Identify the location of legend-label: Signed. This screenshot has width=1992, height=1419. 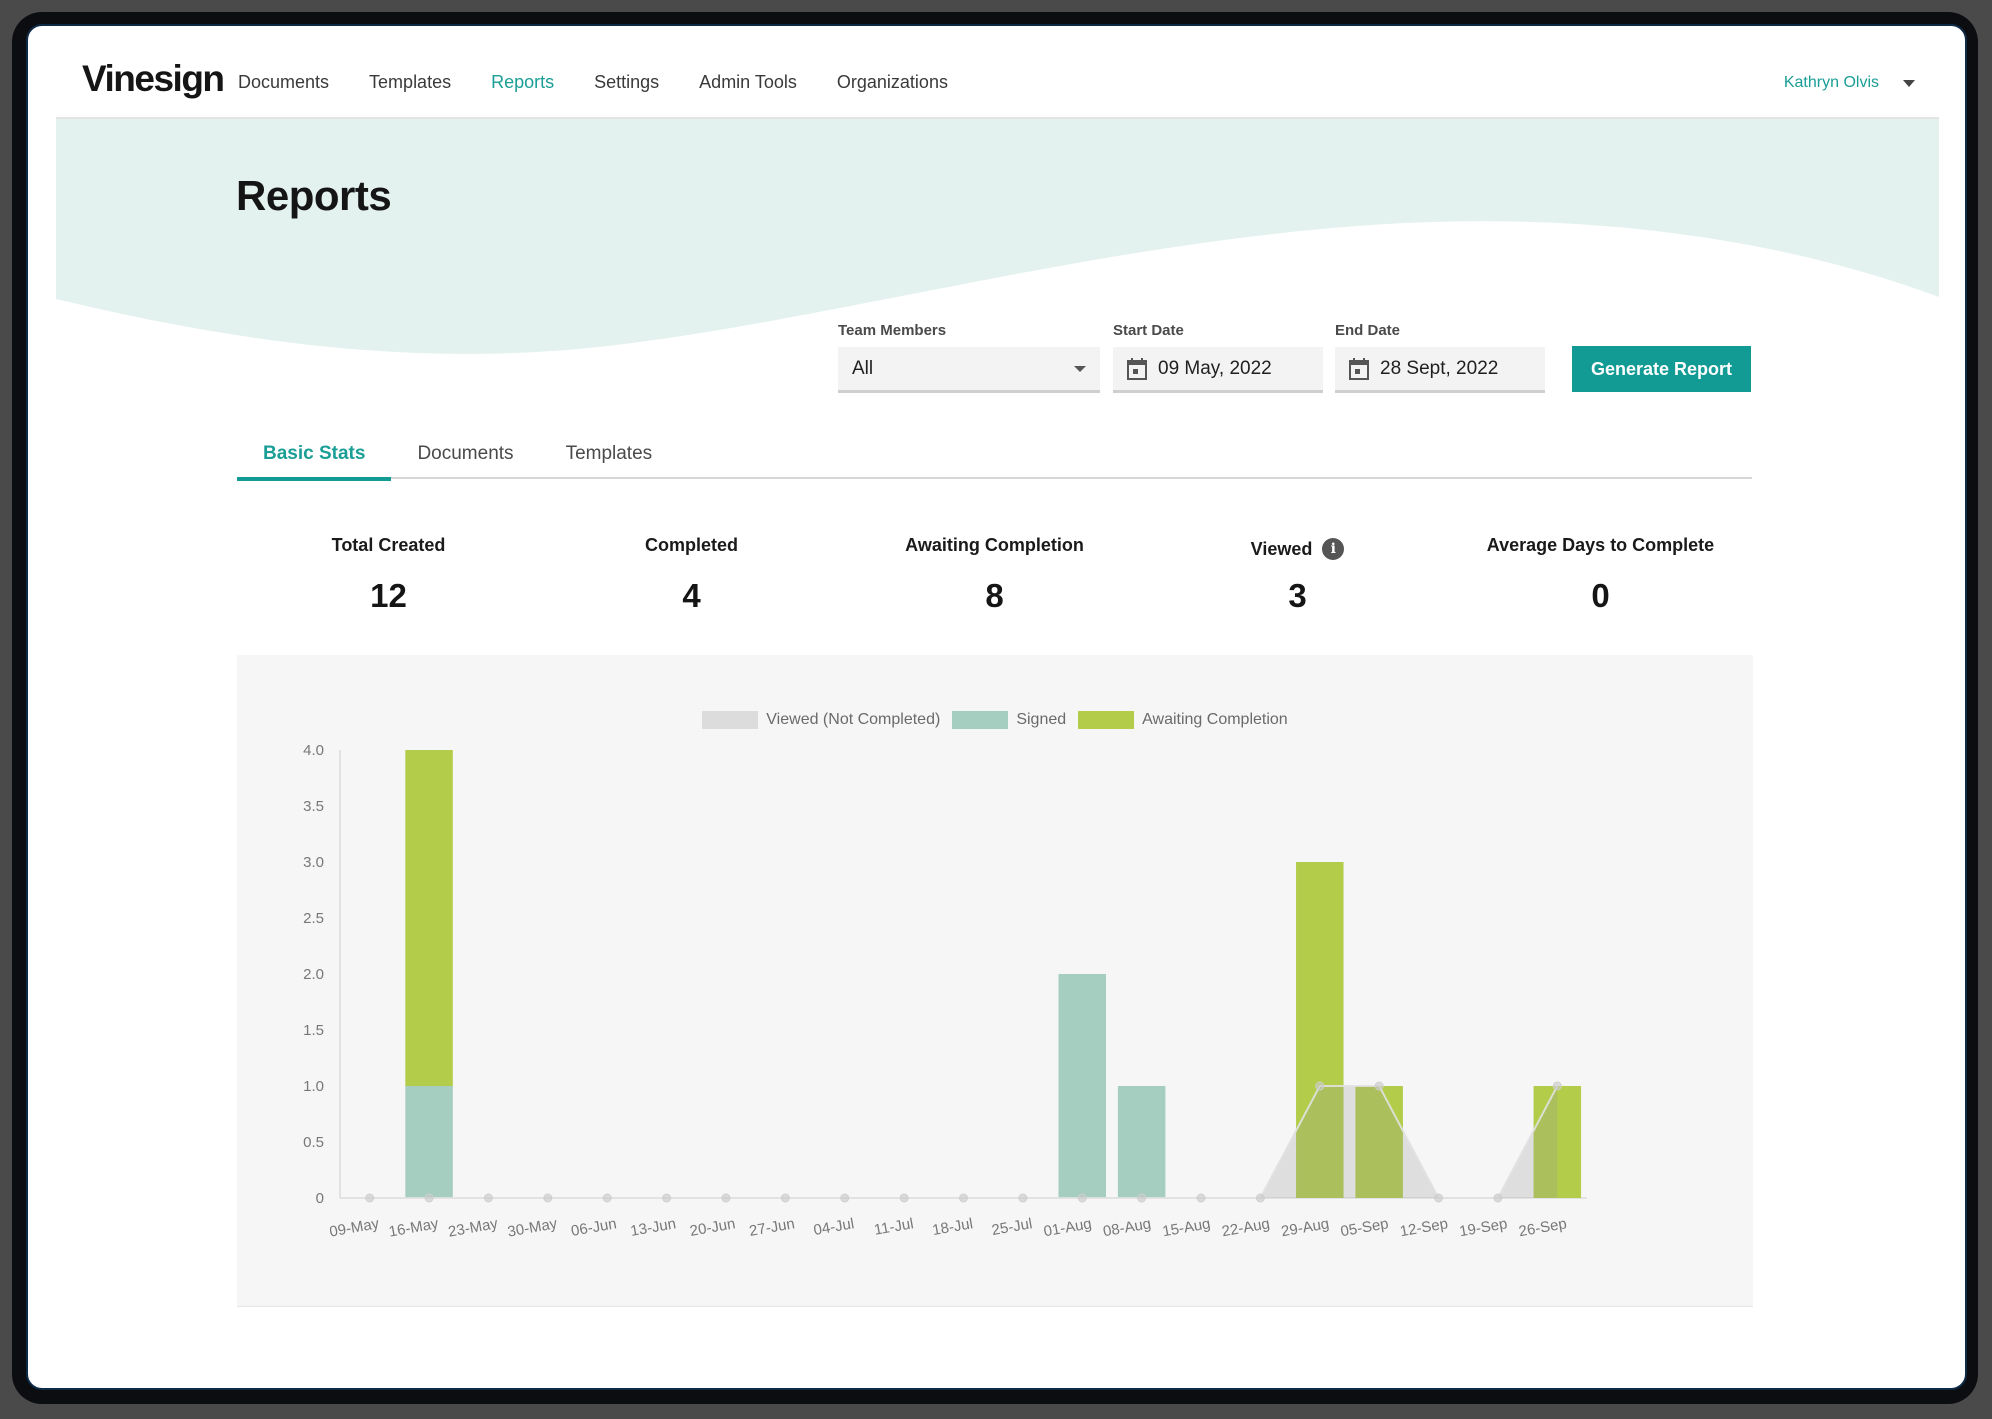
(1041, 719).